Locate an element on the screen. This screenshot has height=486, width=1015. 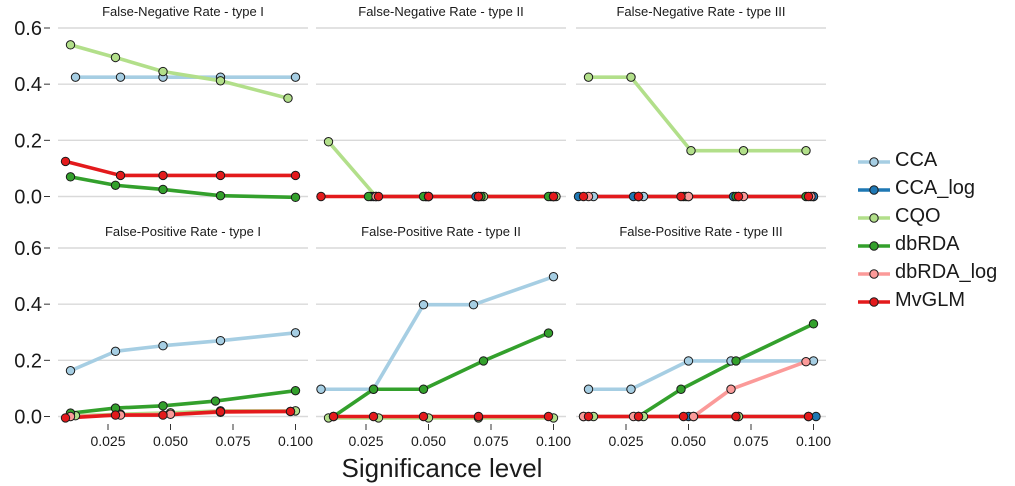
panel-title: False-Positive Rate - type III is located at coordinates (700, 231).